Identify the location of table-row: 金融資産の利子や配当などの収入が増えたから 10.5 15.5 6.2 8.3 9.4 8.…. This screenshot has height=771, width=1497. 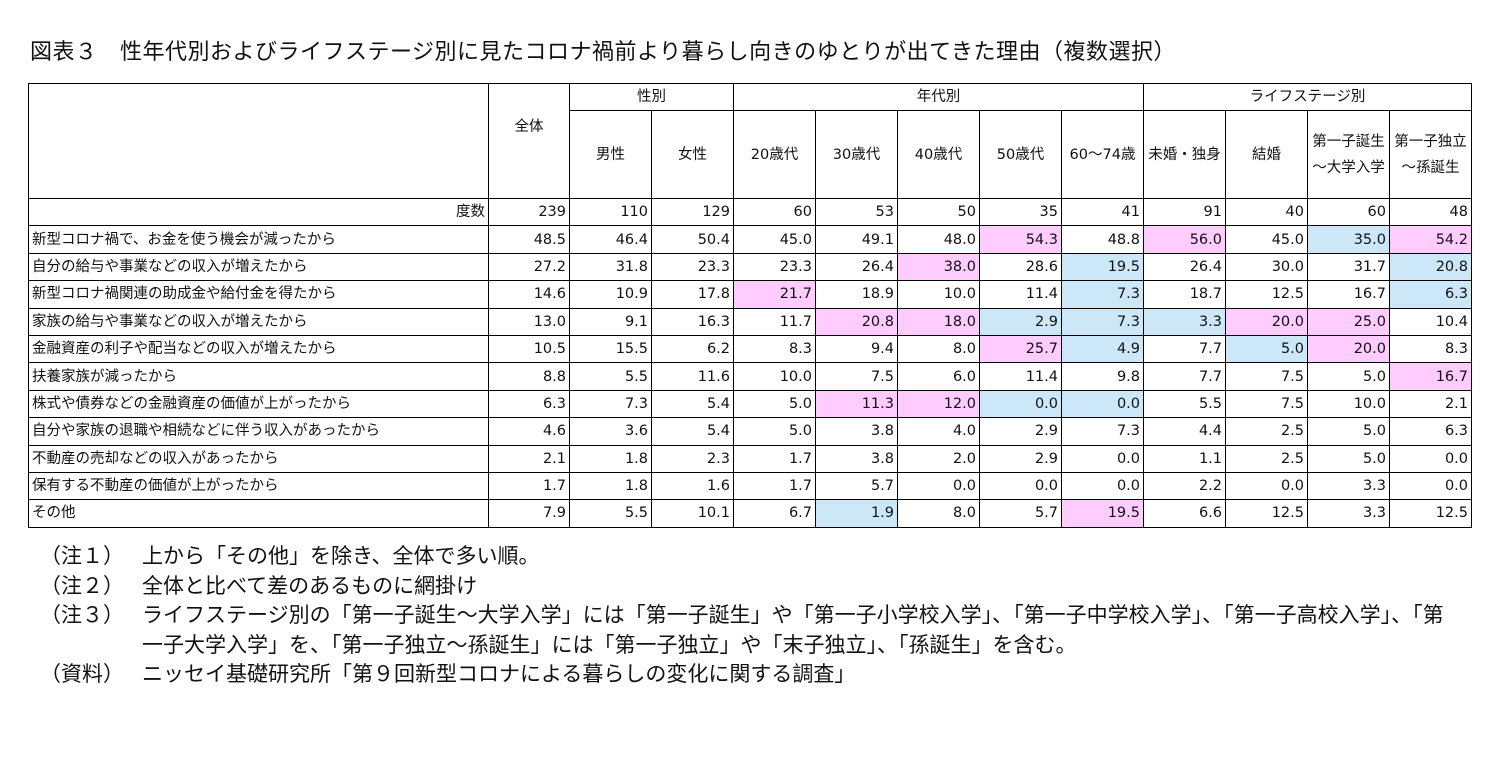
(750, 349).